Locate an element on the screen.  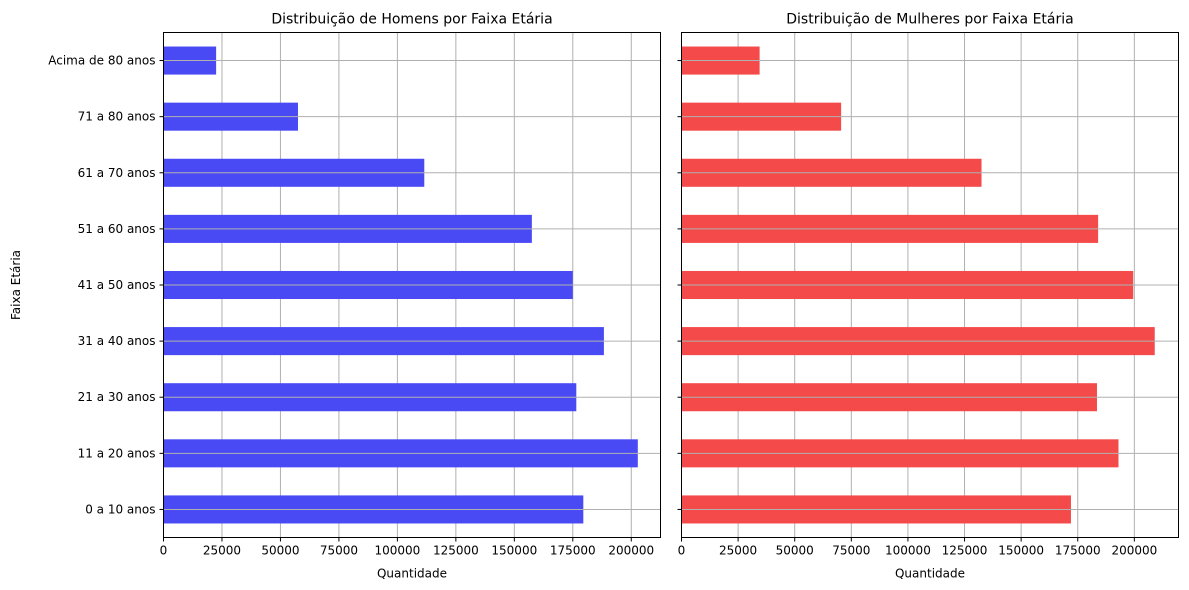
y-tick-label: 0 a 10 anos is located at coordinates (120, 509).